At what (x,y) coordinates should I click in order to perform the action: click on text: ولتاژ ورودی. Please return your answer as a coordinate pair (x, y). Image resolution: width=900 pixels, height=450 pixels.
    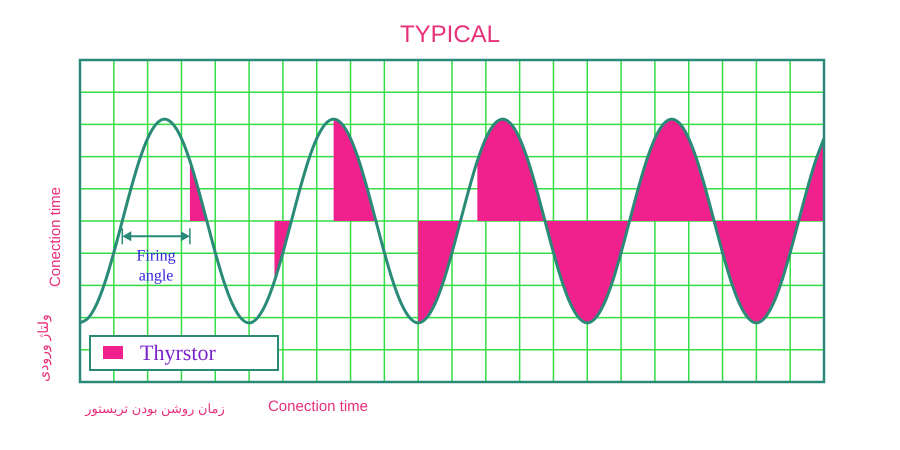
    Looking at the image, I should click on (43, 348).